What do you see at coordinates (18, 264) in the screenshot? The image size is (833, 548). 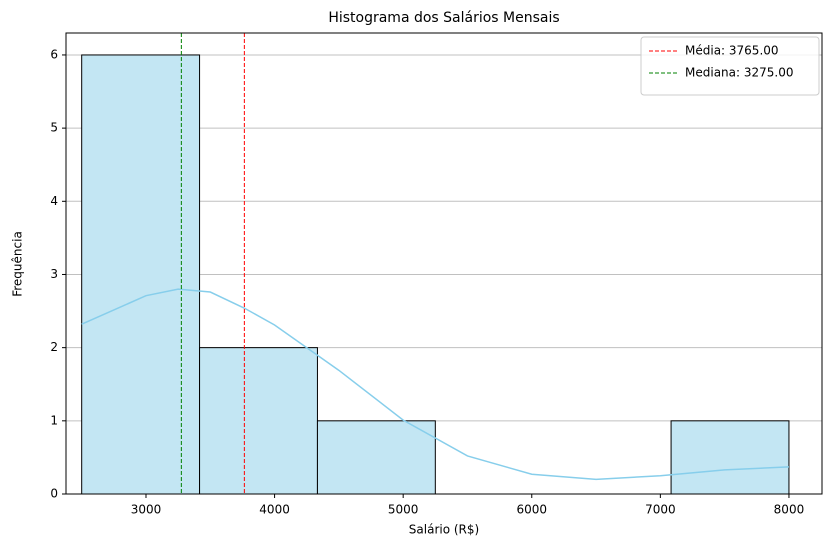 I see `y-axis-label: Frequência` at bounding box center [18, 264].